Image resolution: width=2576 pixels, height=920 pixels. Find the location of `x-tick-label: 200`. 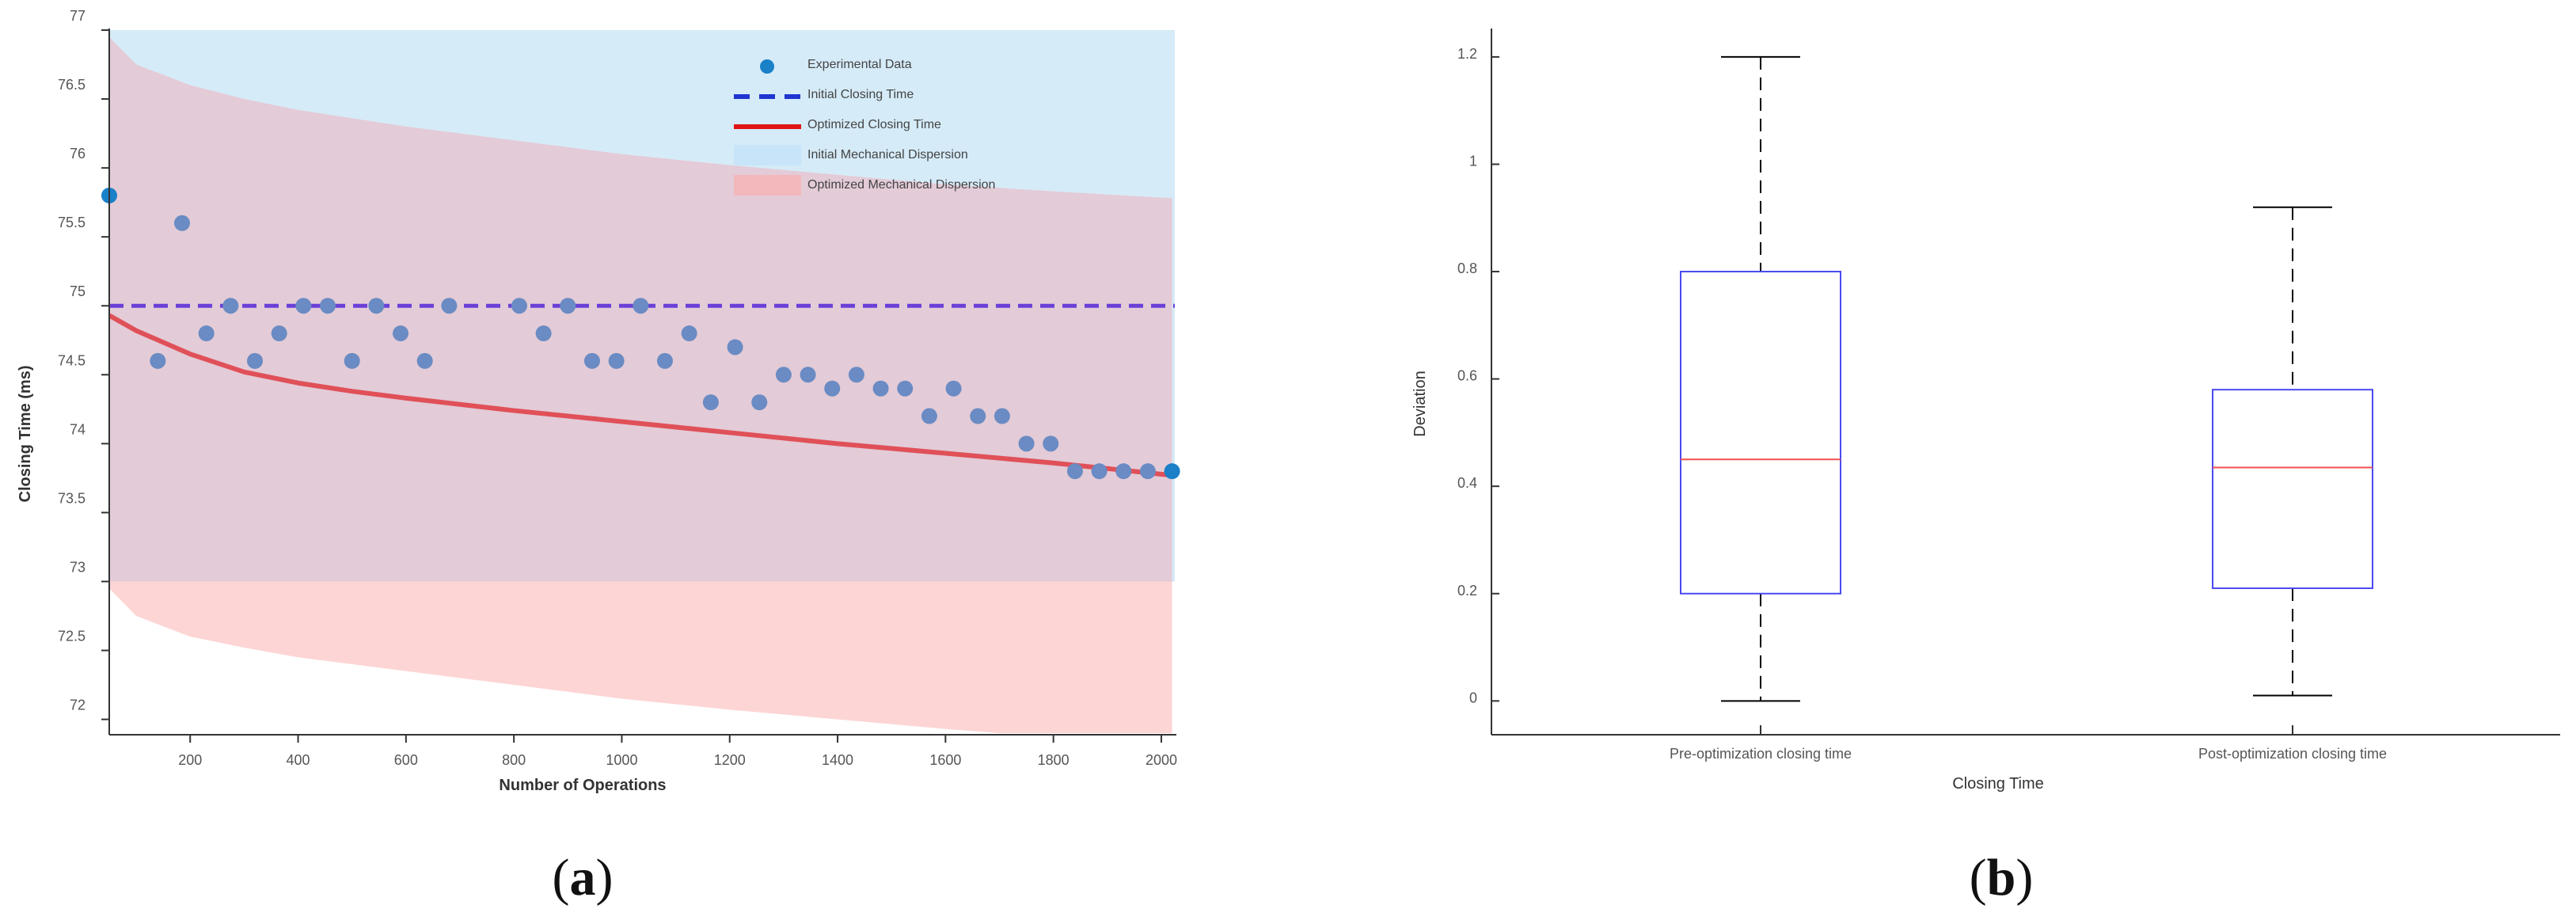

x-tick-label: 200 is located at coordinates (190, 760).